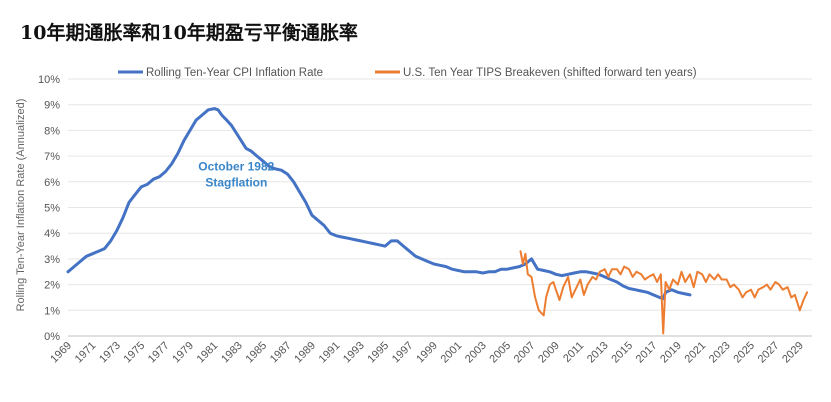  What do you see at coordinates (52, 260) in the screenshot?
I see `y-tick-label: 3%` at bounding box center [52, 260].